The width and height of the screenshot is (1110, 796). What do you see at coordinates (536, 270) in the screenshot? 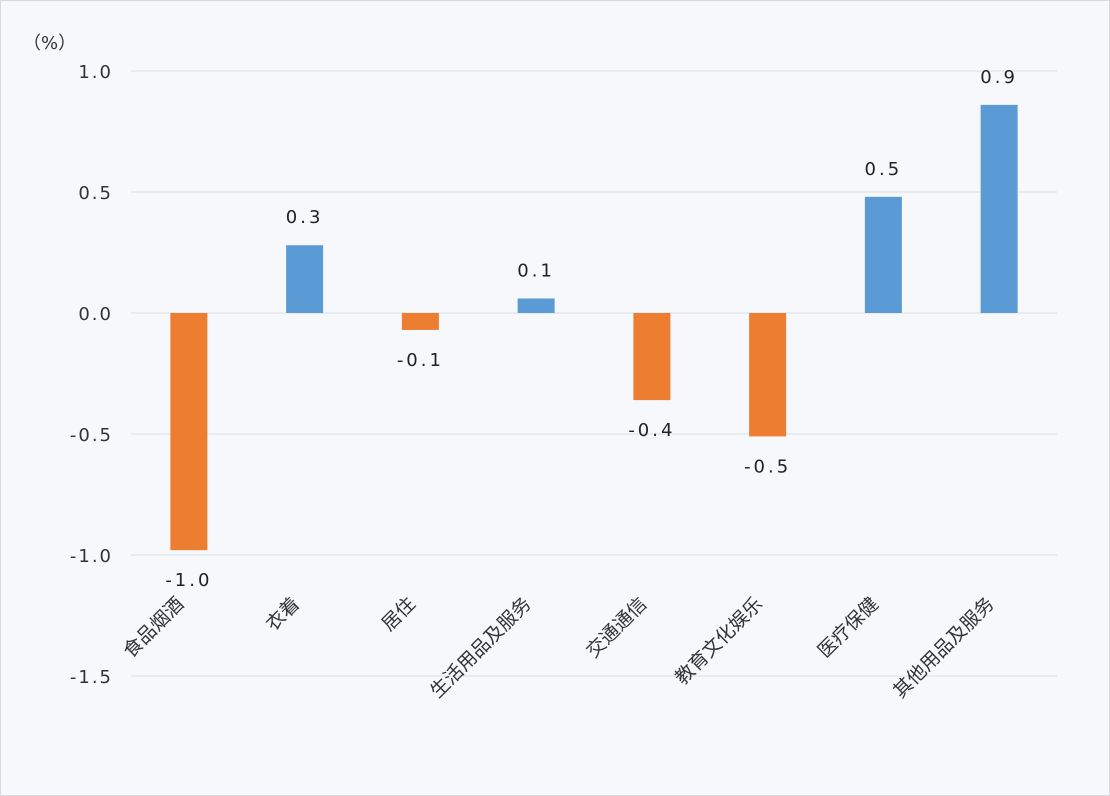
I see `data-label: 0.1` at bounding box center [536, 270].